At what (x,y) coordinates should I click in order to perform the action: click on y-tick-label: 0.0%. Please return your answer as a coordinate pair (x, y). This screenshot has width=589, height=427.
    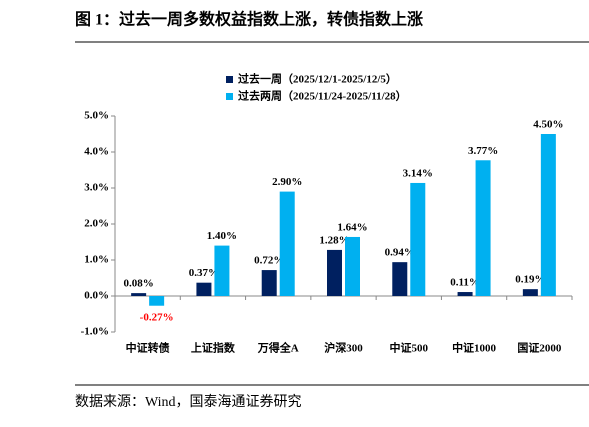
    Looking at the image, I should click on (96, 296).